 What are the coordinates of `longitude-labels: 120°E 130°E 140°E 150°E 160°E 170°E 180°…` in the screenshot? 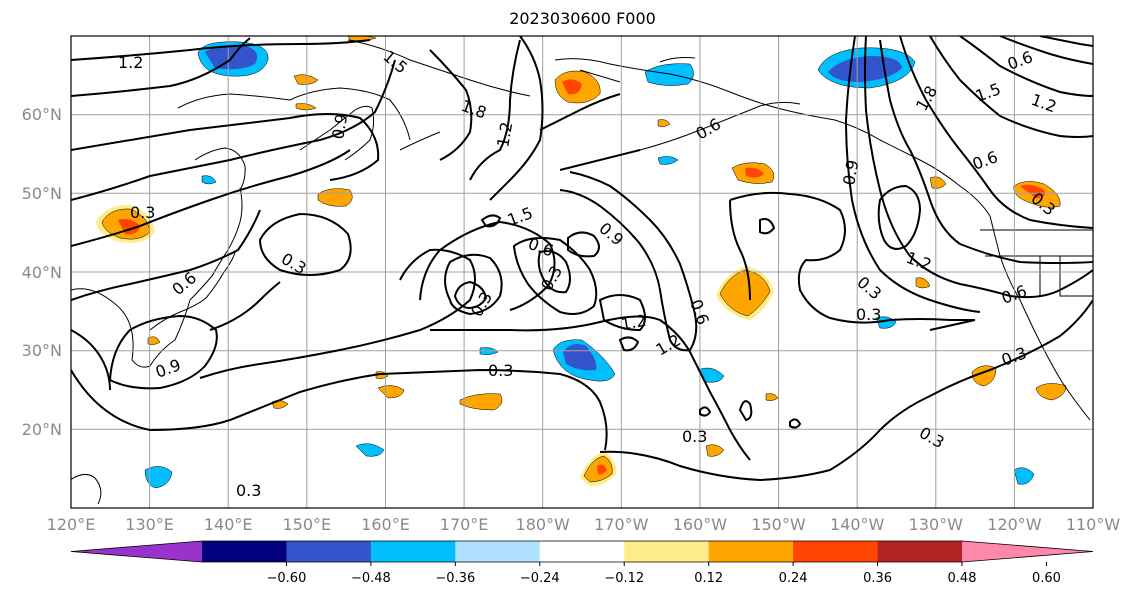 It's located at (584, 524).